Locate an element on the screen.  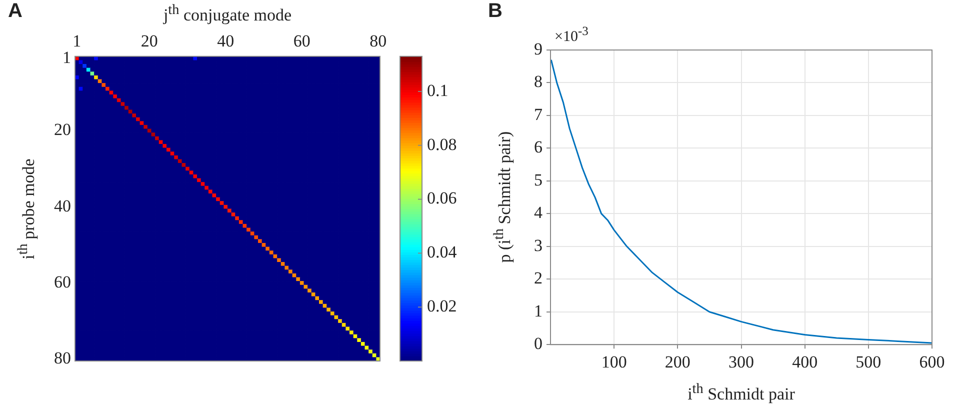
y-tick-label: 4 is located at coordinates (538, 212).